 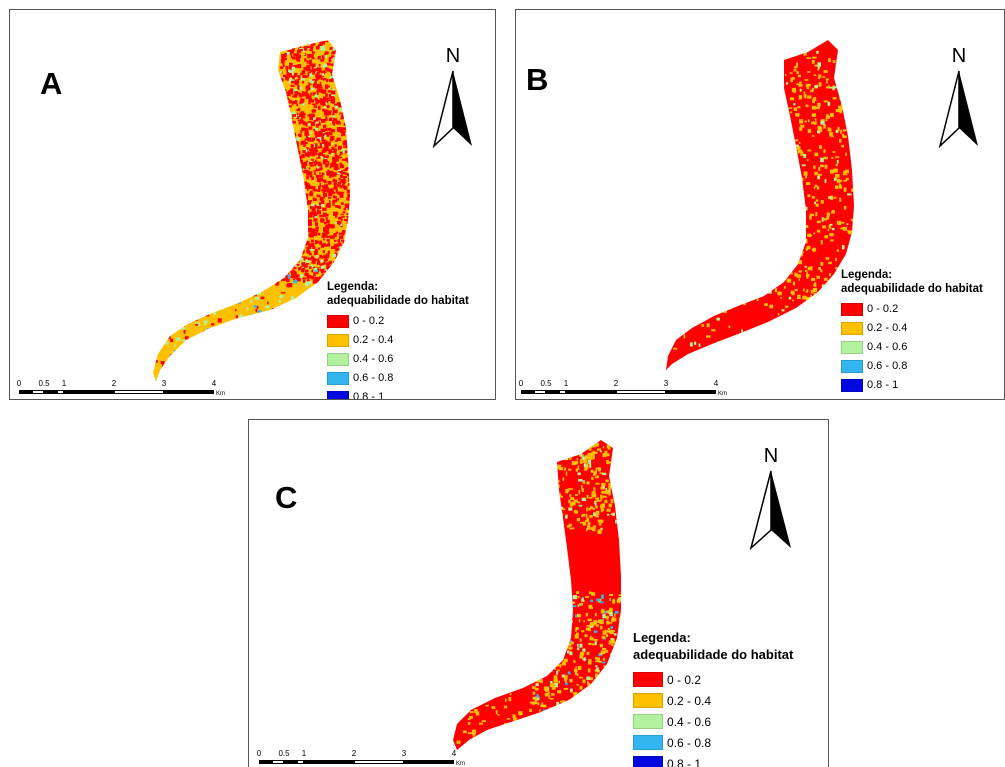 What do you see at coordinates (44, 383) in the screenshot?
I see `scale-tick-label: 0.5` at bounding box center [44, 383].